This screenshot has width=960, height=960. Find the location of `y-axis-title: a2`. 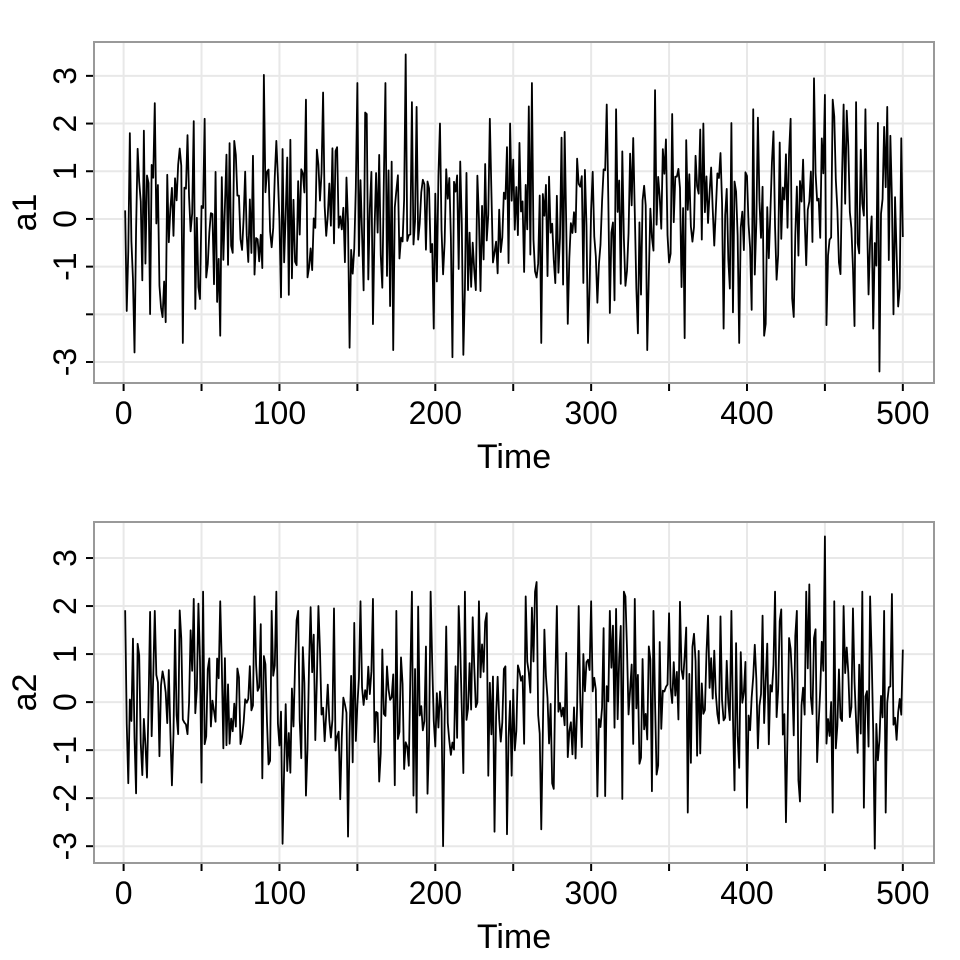

y-axis-title: a2 is located at coordinates (25, 693).